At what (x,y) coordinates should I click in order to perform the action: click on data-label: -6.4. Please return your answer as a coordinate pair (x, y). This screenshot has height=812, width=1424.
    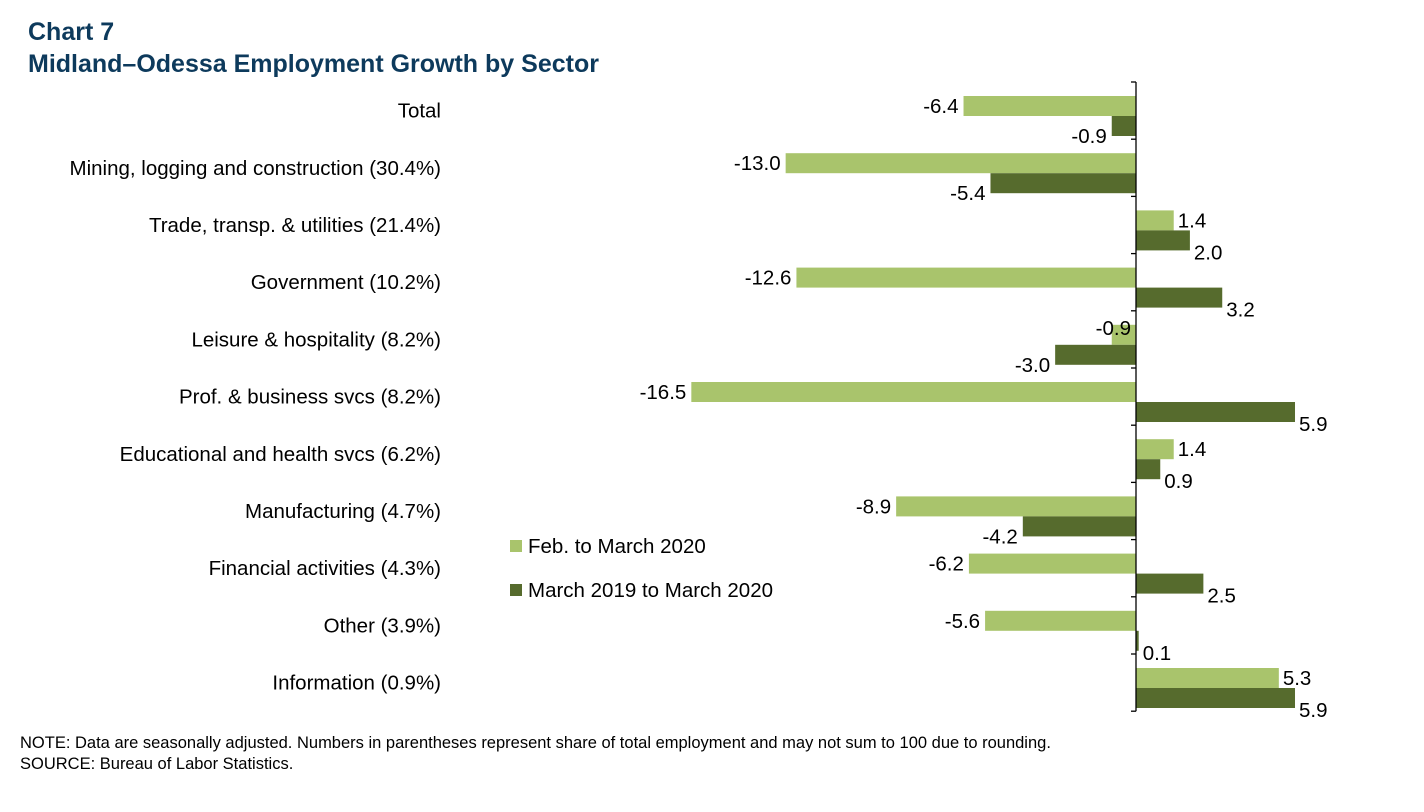
    Looking at the image, I should click on (940, 106).